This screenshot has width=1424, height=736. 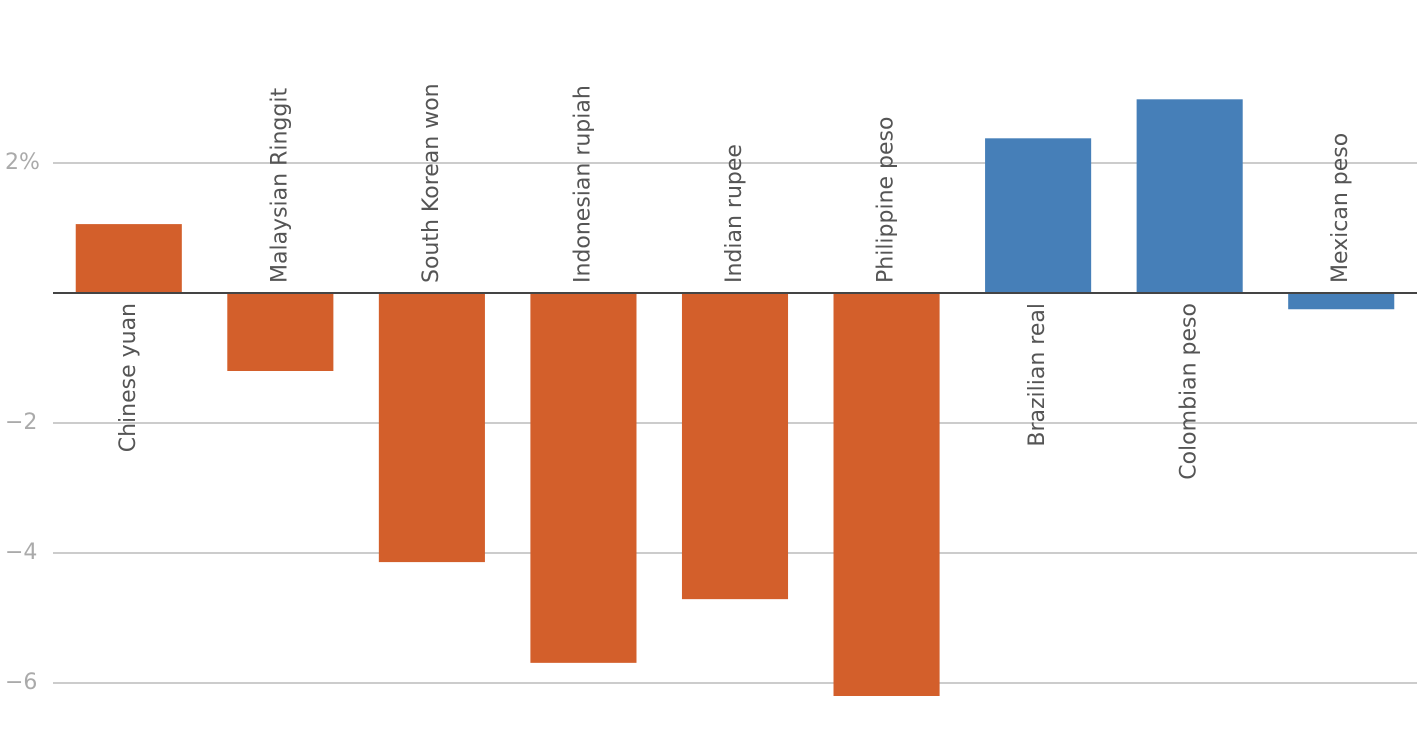 What do you see at coordinates (1189, 391) in the screenshot?
I see `x-tick-label: Colombian peso` at bounding box center [1189, 391].